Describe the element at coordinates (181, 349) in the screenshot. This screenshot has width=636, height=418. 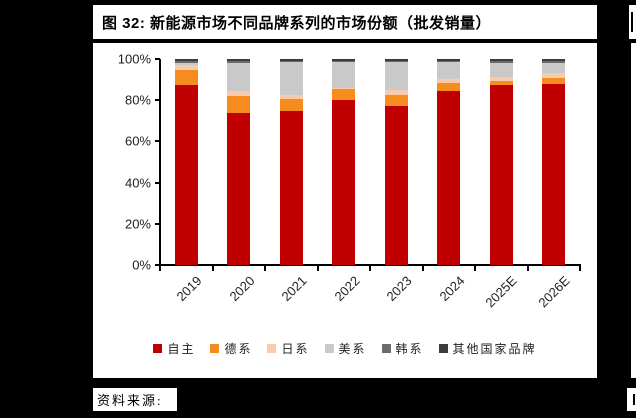
I see `legend-label: 自主` at that location.